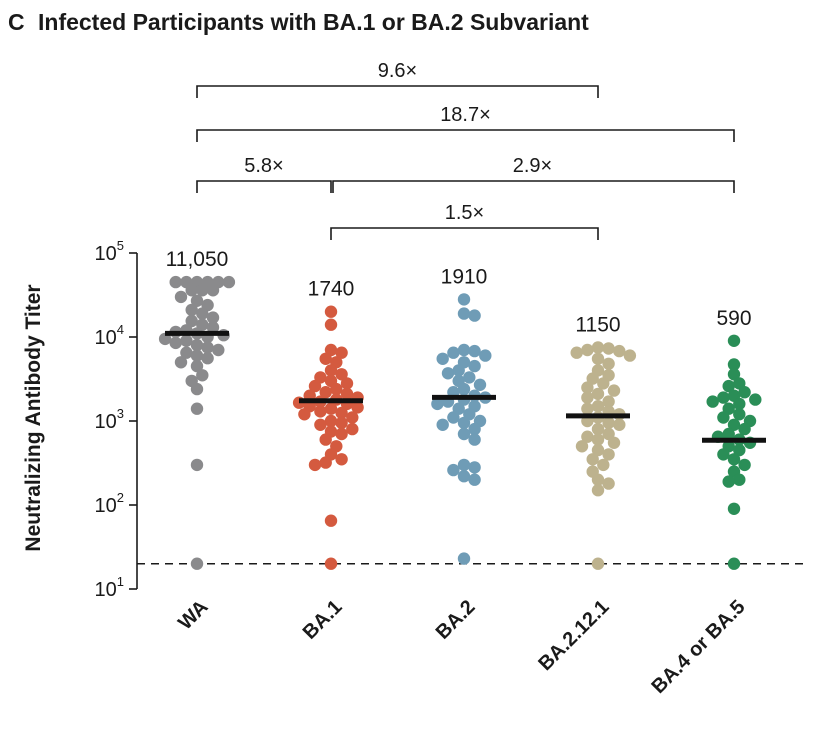  What do you see at coordinates (33, 417) in the screenshot?
I see `y-axis-title: Neutralizing Antibody Titer` at bounding box center [33, 417].